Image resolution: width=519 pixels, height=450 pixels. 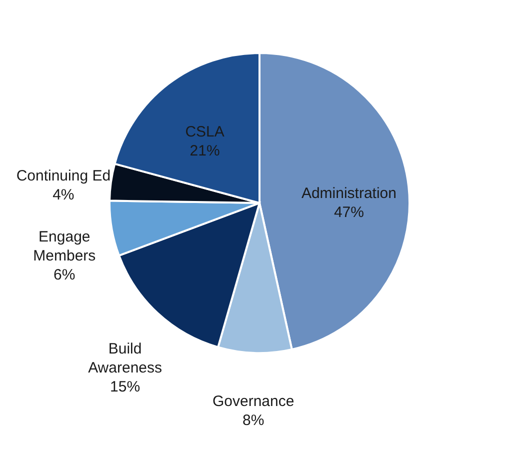 What do you see at coordinates (204, 132) in the screenshot?
I see `slice-label: CSLA` at bounding box center [204, 132].